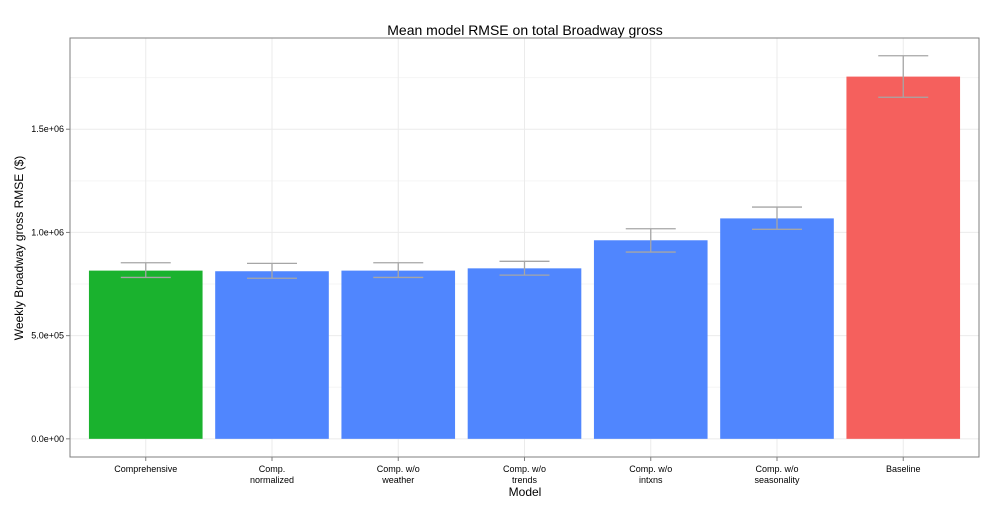  I want to click on x-tick-label: Comp. w/o intxns, so click(650, 474).